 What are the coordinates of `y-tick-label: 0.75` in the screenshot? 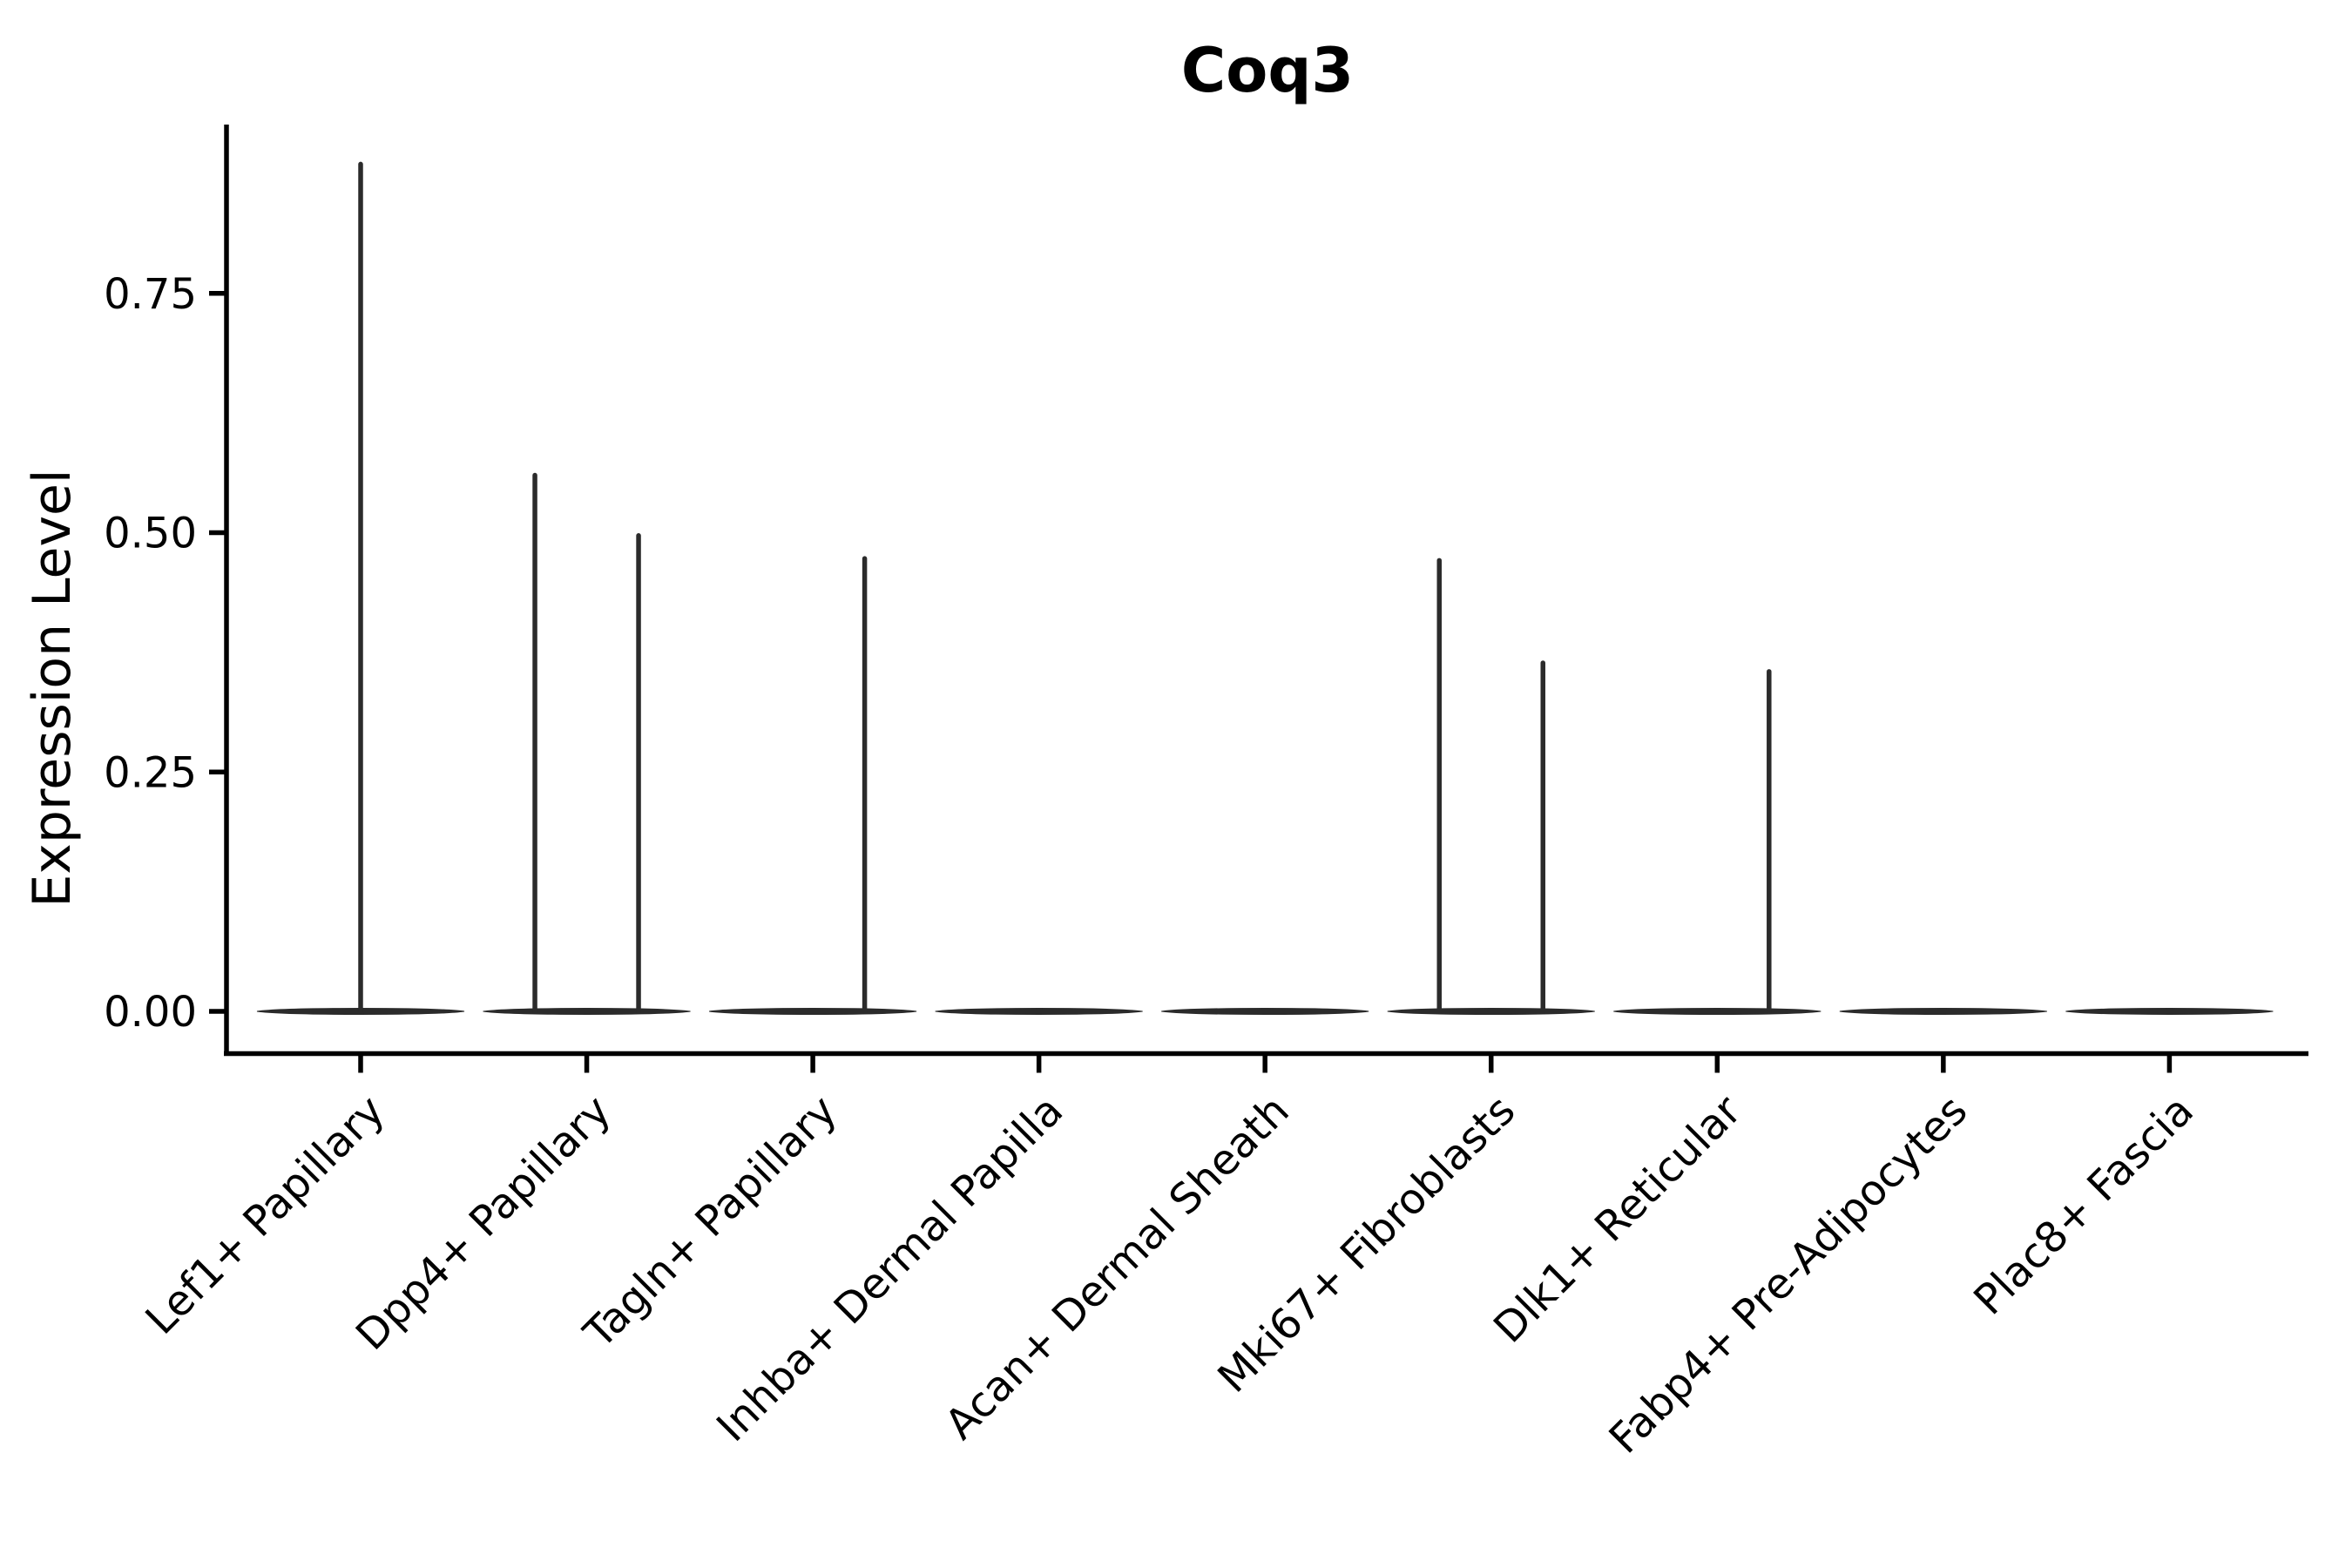 It's located at (150, 294).